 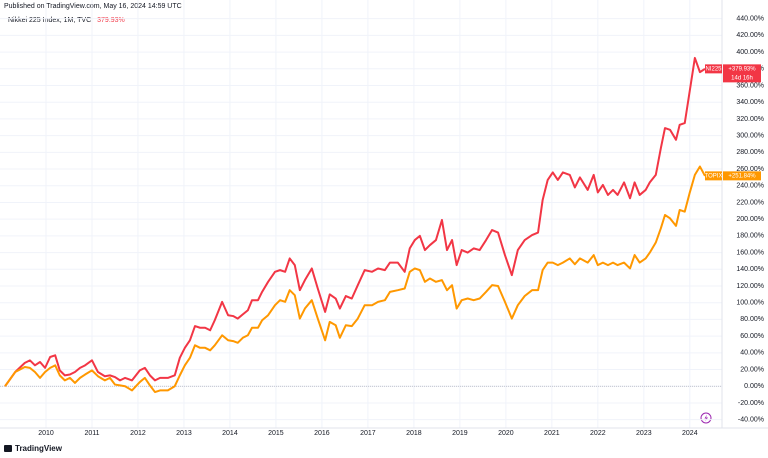 What do you see at coordinates (751, 403) in the screenshot?
I see `y-tick-label: -20.00%` at bounding box center [751, 403].